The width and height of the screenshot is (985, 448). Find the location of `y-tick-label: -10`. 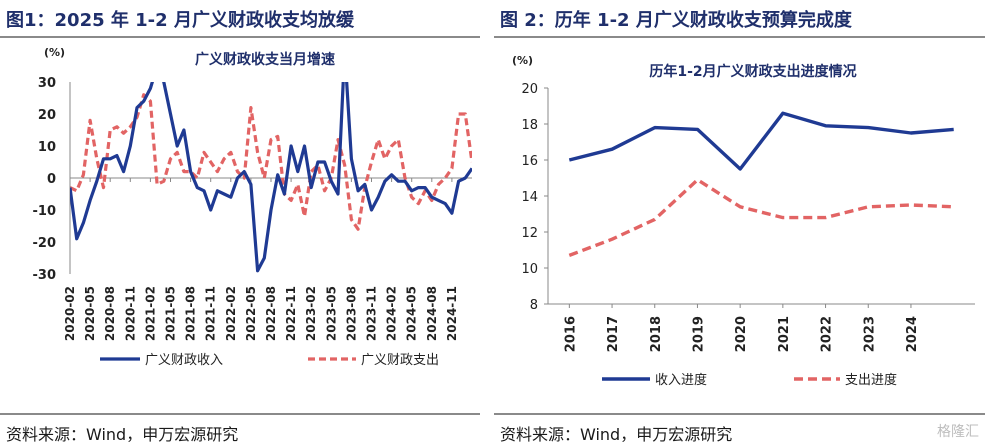

y-tick-label: -10 is located at coordinates (45, 211).